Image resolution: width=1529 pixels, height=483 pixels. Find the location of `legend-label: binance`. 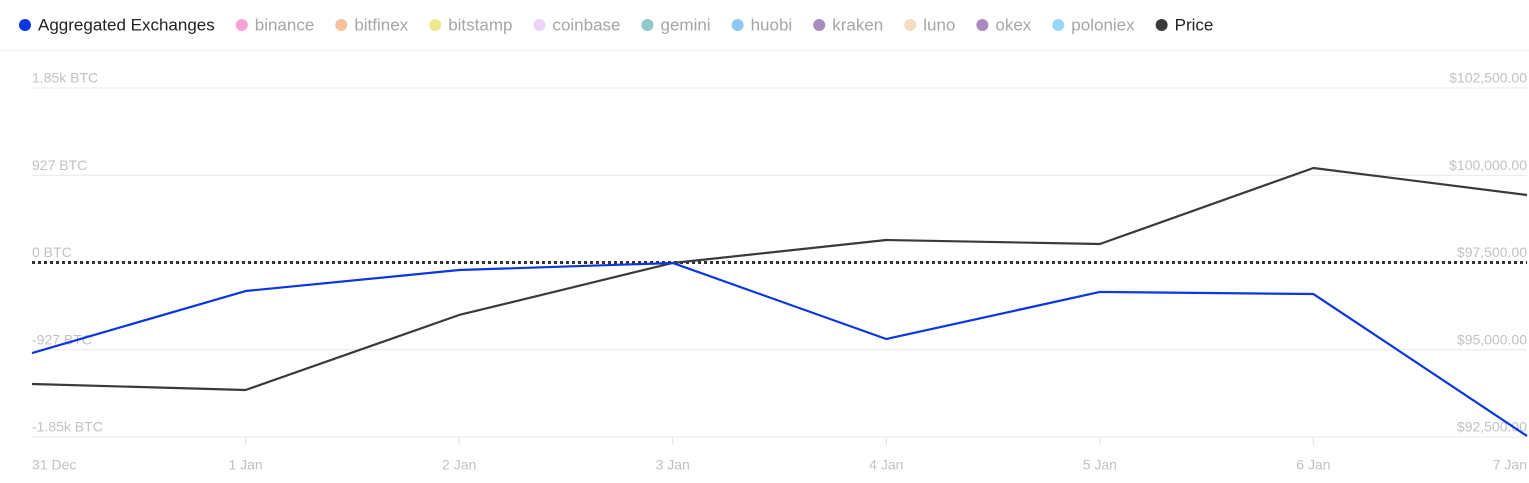

legend-label: binance is located at coordinates (285, 24).